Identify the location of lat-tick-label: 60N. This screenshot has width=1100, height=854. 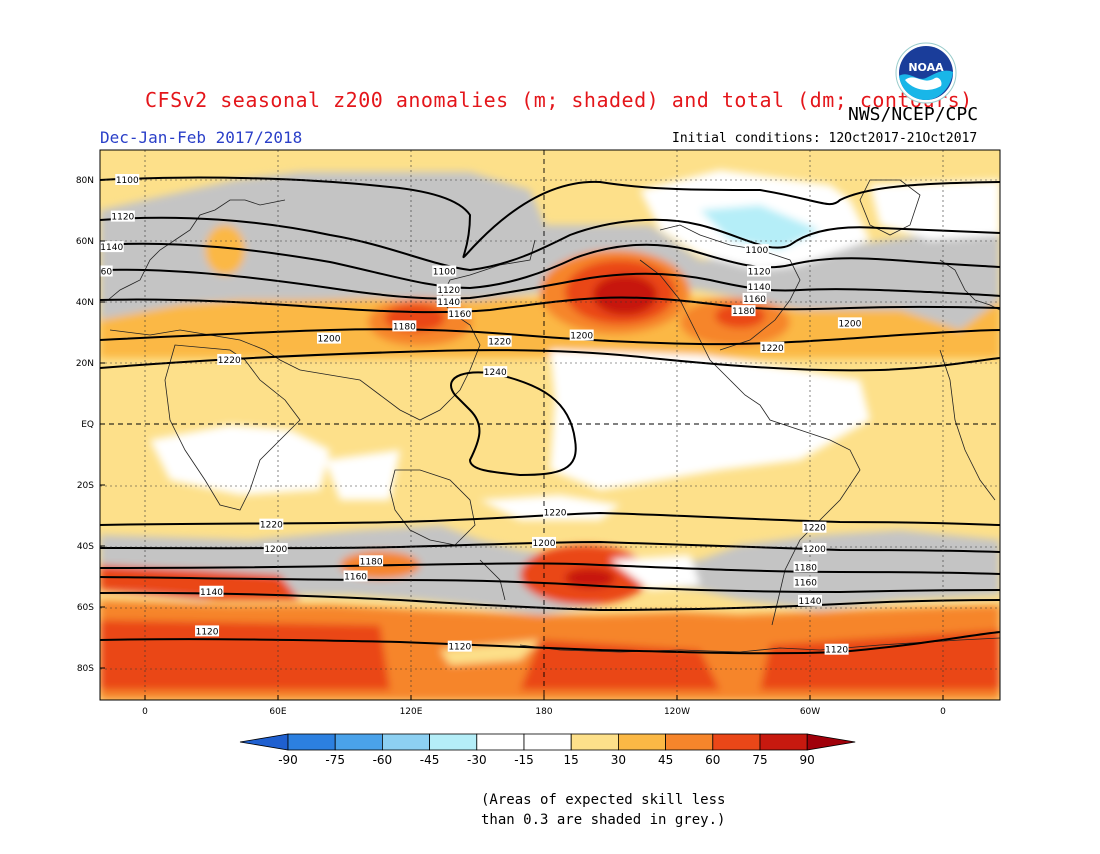
(85, 242).